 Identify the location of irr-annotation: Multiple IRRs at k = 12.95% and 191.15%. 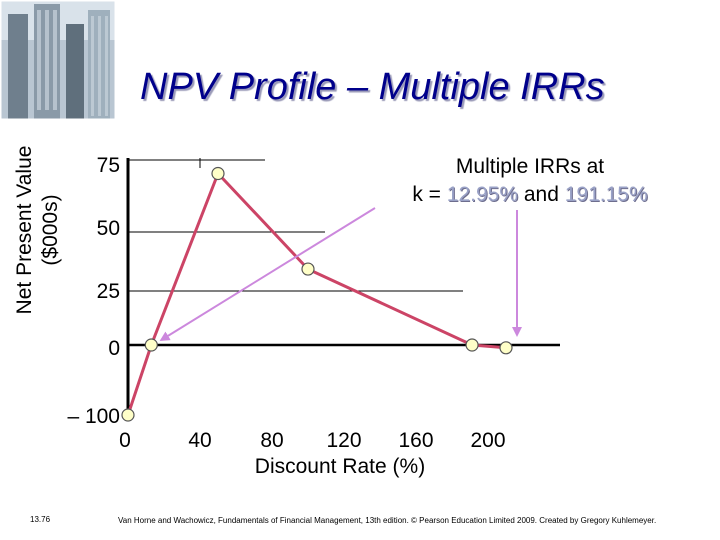
(530, 181).